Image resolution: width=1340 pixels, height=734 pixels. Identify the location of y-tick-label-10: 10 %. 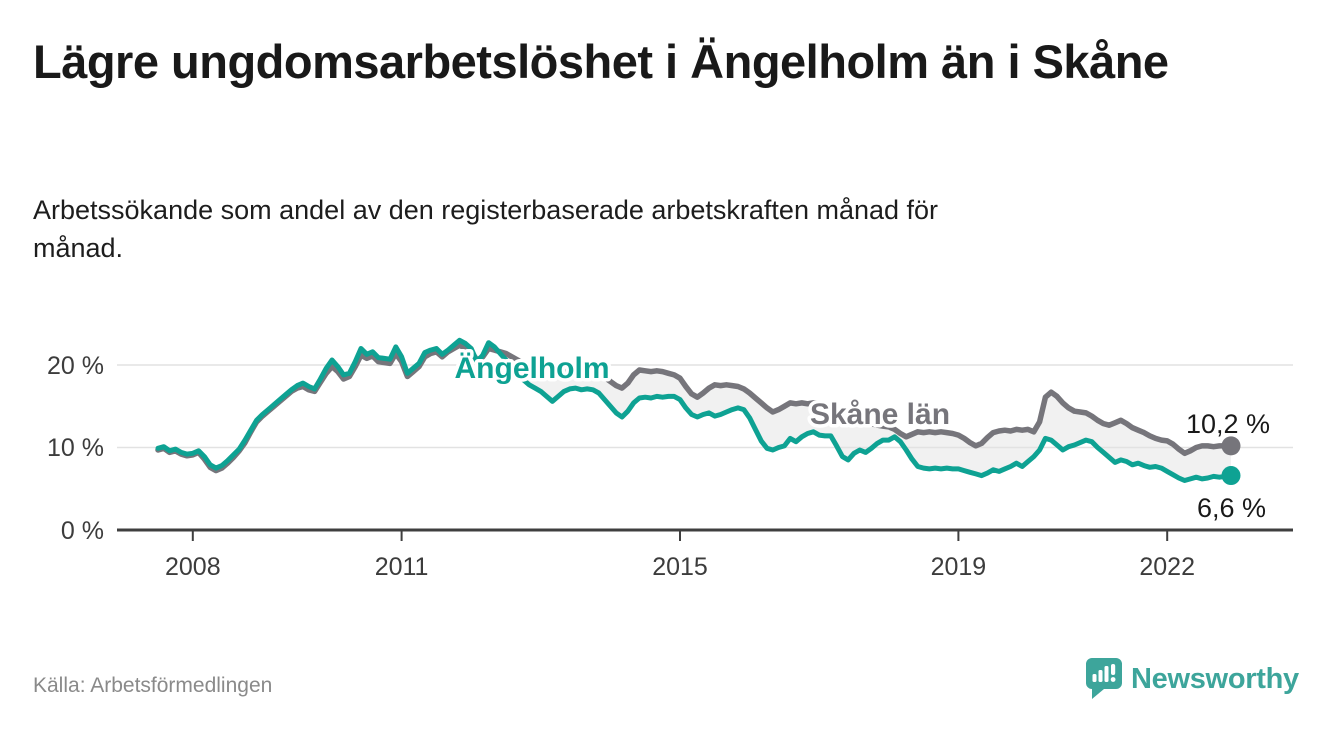
(75, 448).